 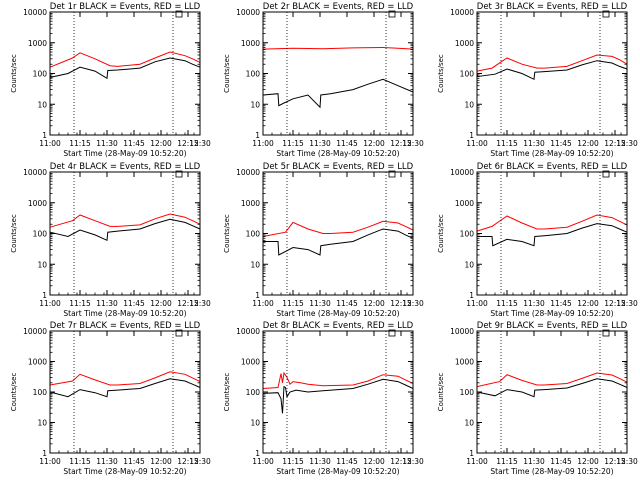 I want to click on chart-title: Det 4r BLACK = Events, RED = LLD, so click(x=125, y=167).